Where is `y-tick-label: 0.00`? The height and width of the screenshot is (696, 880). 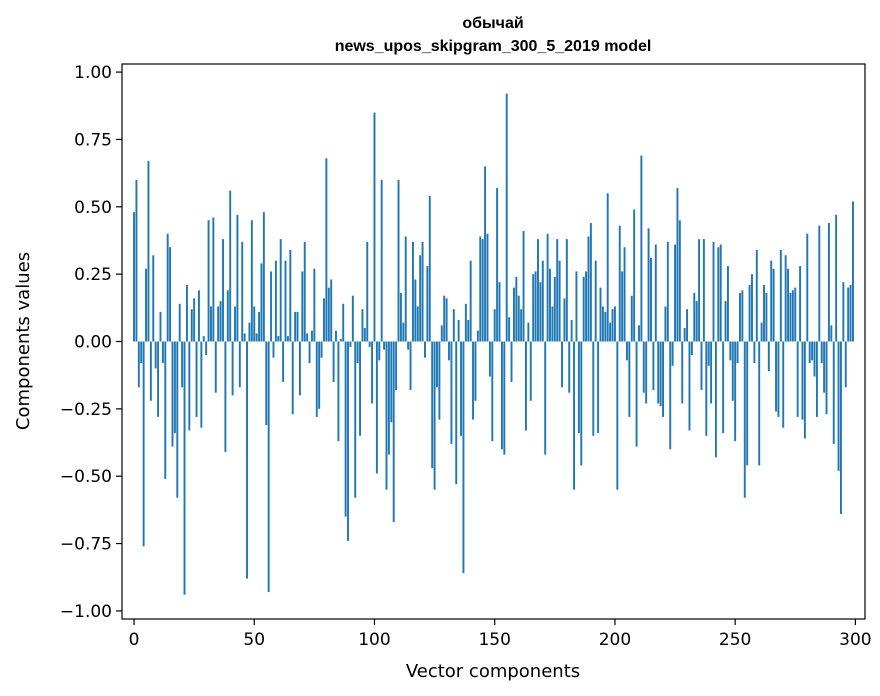
y-tick-label: 0.00 is located at coordinates (93, 343).